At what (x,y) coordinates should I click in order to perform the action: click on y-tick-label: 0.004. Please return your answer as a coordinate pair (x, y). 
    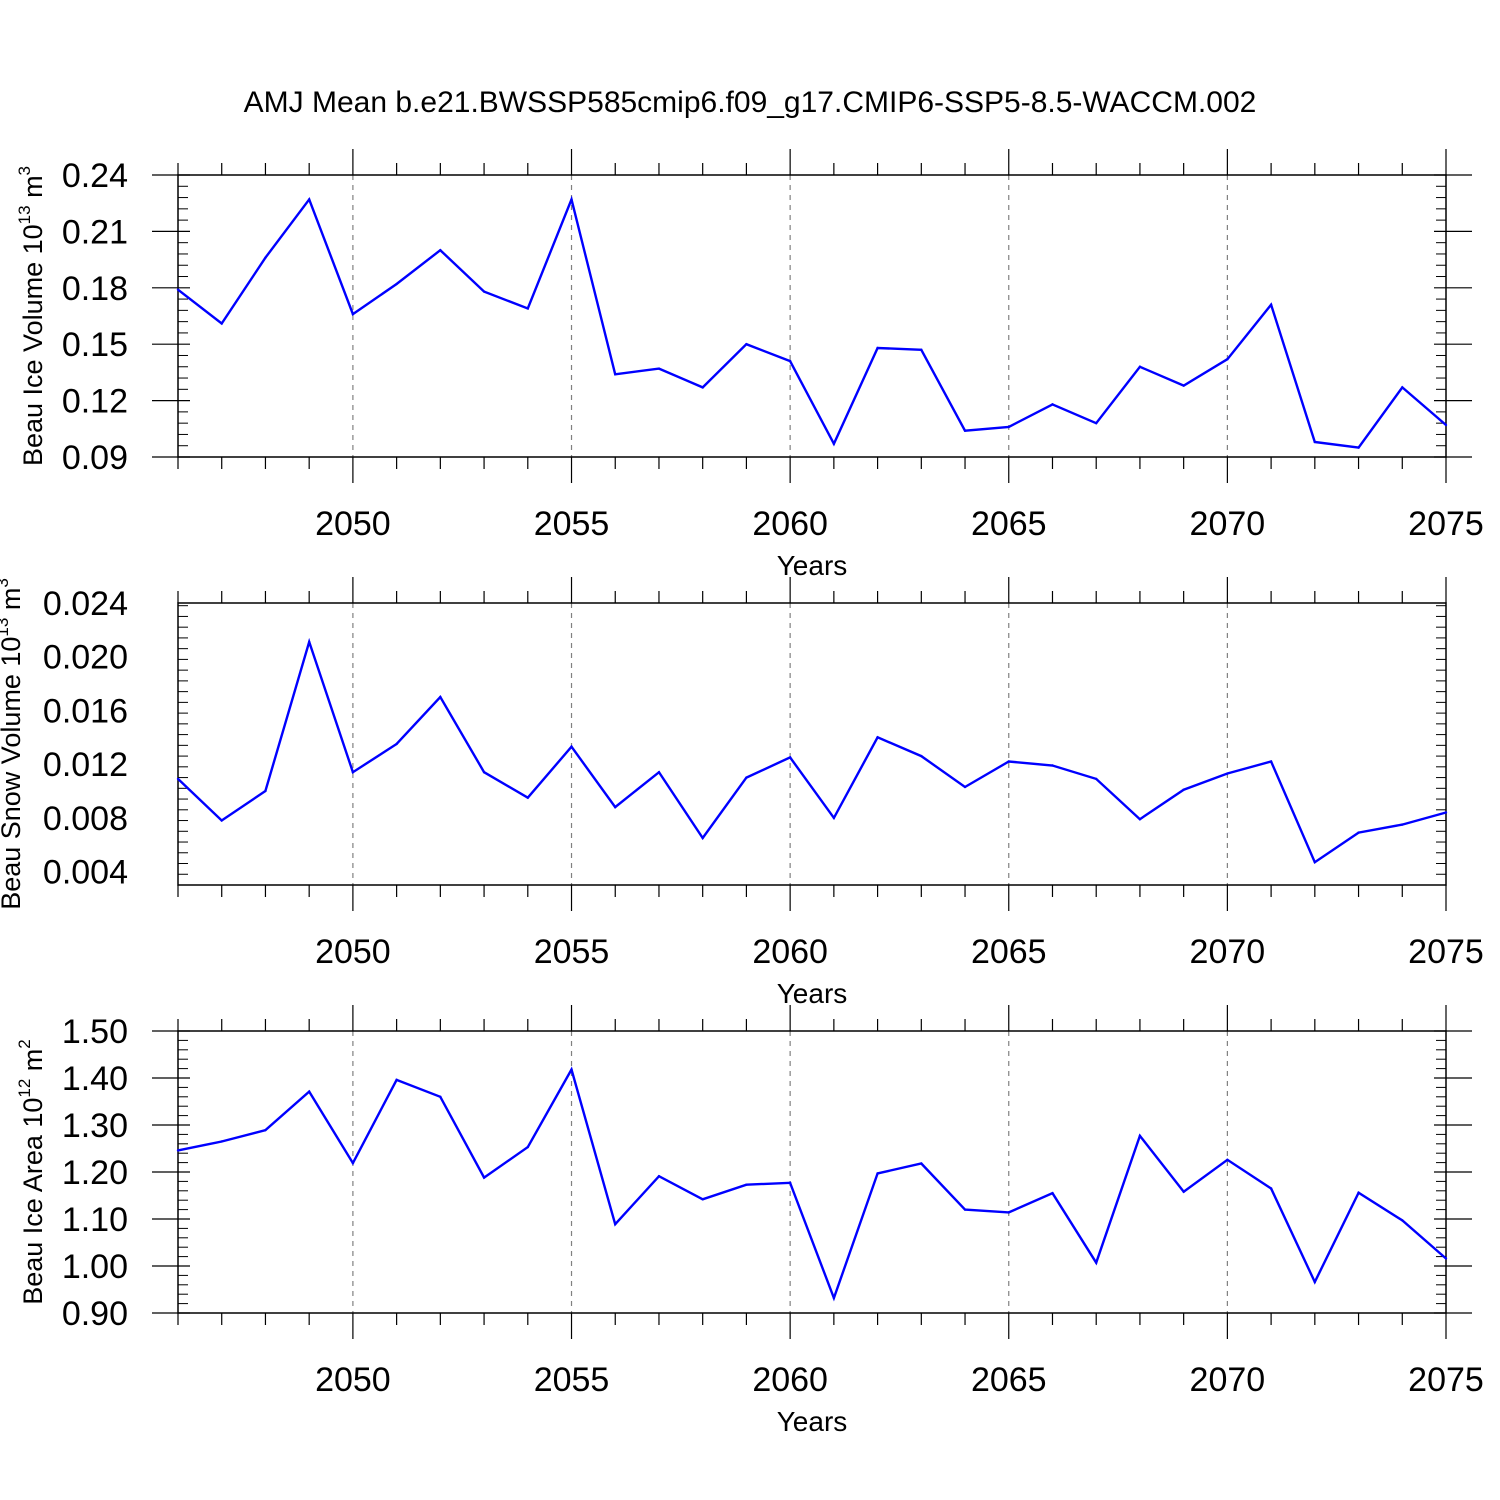
    Looking at the image, I should click on (85, 873).